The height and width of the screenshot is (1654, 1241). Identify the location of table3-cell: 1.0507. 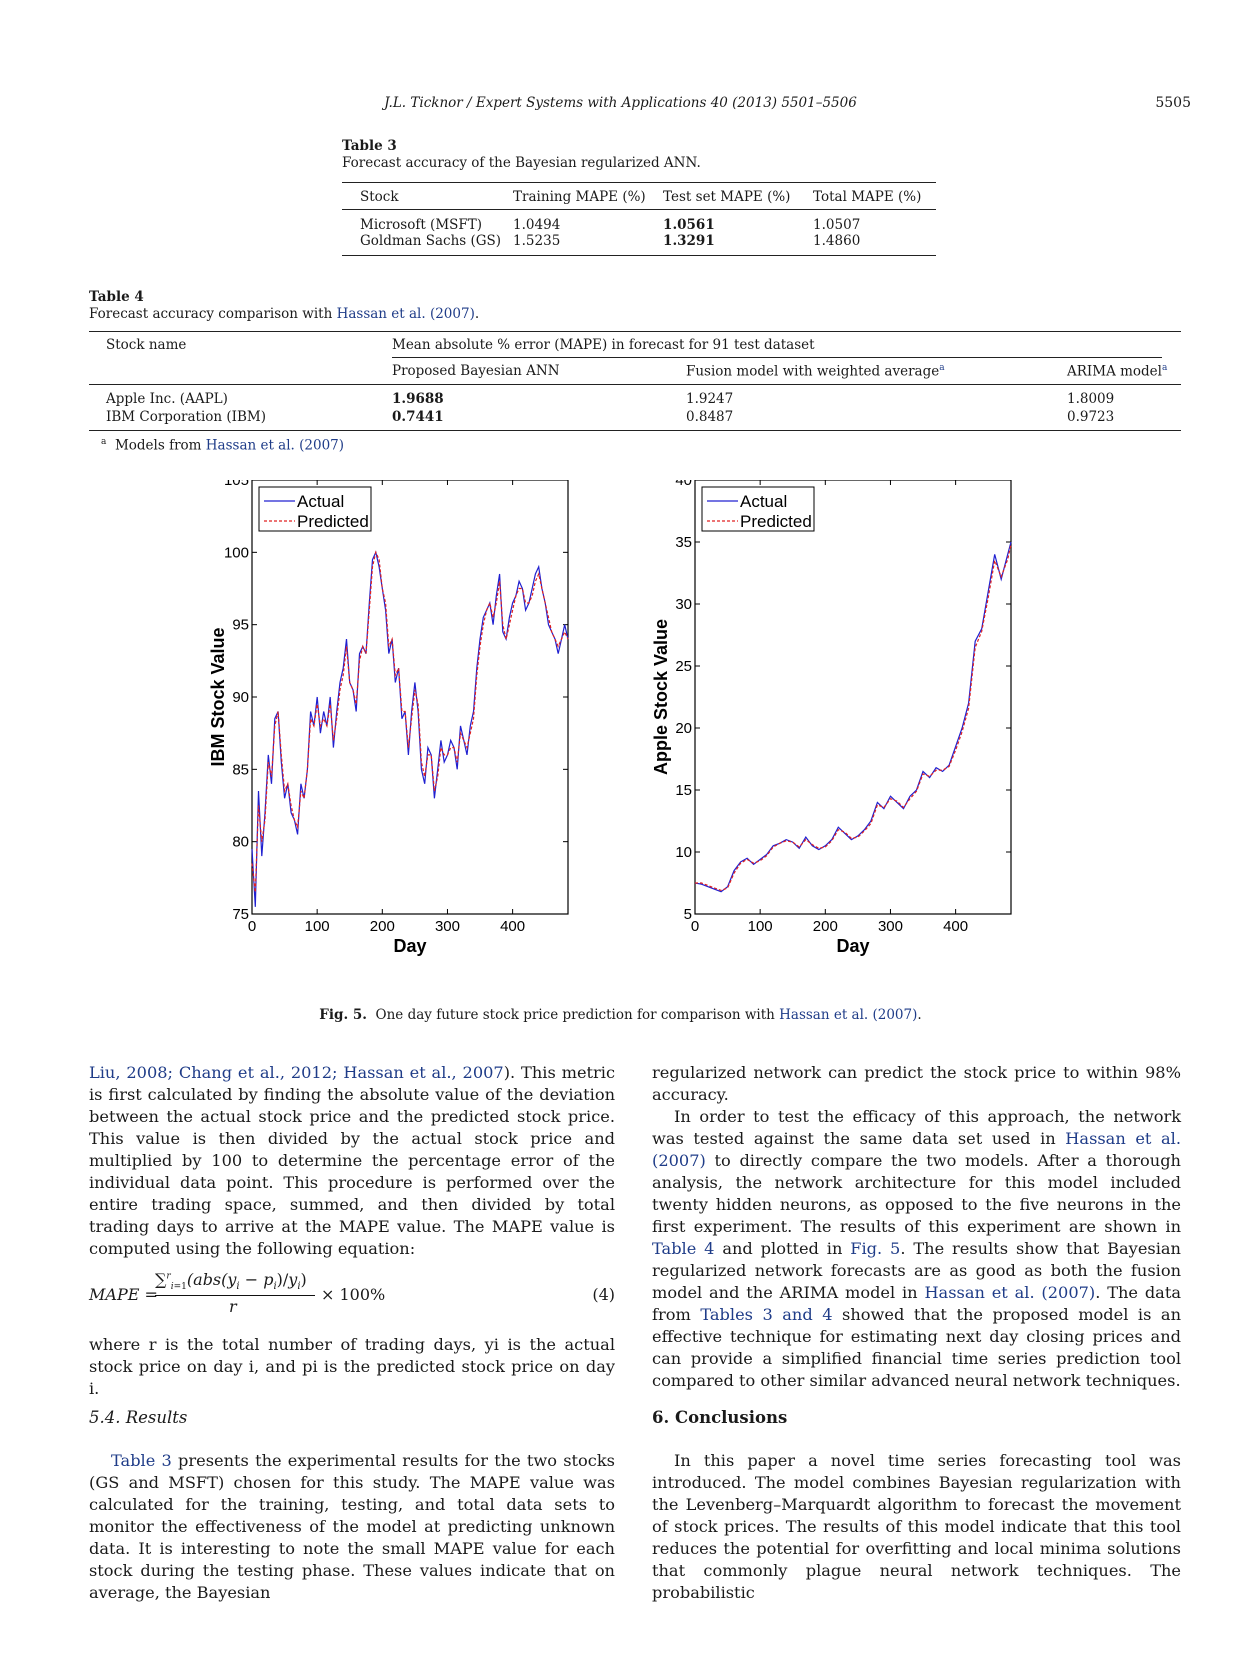
(837, 225).